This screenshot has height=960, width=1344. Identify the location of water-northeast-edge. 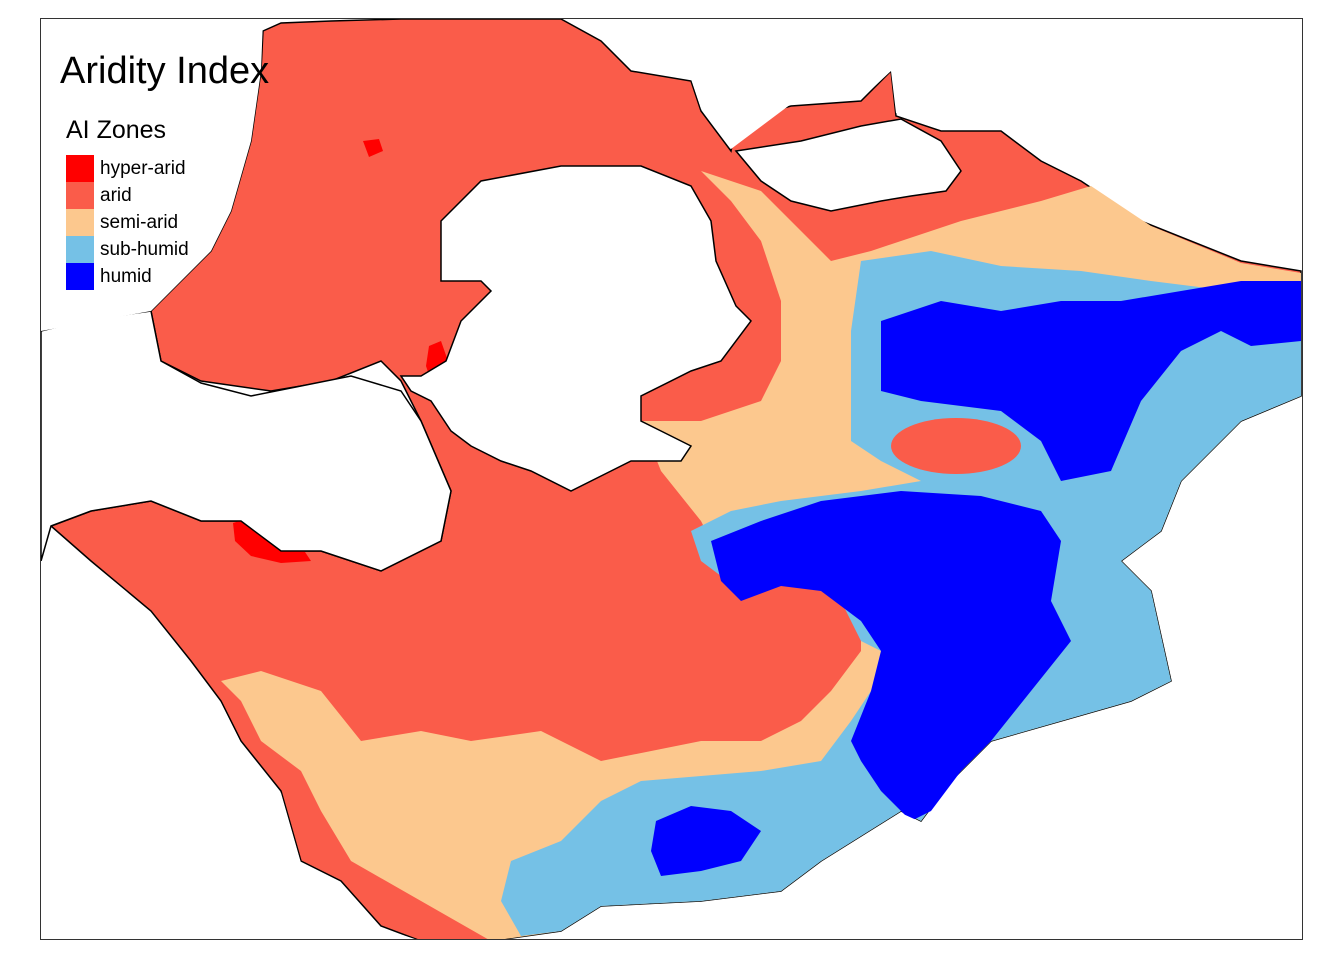
(951, 142).